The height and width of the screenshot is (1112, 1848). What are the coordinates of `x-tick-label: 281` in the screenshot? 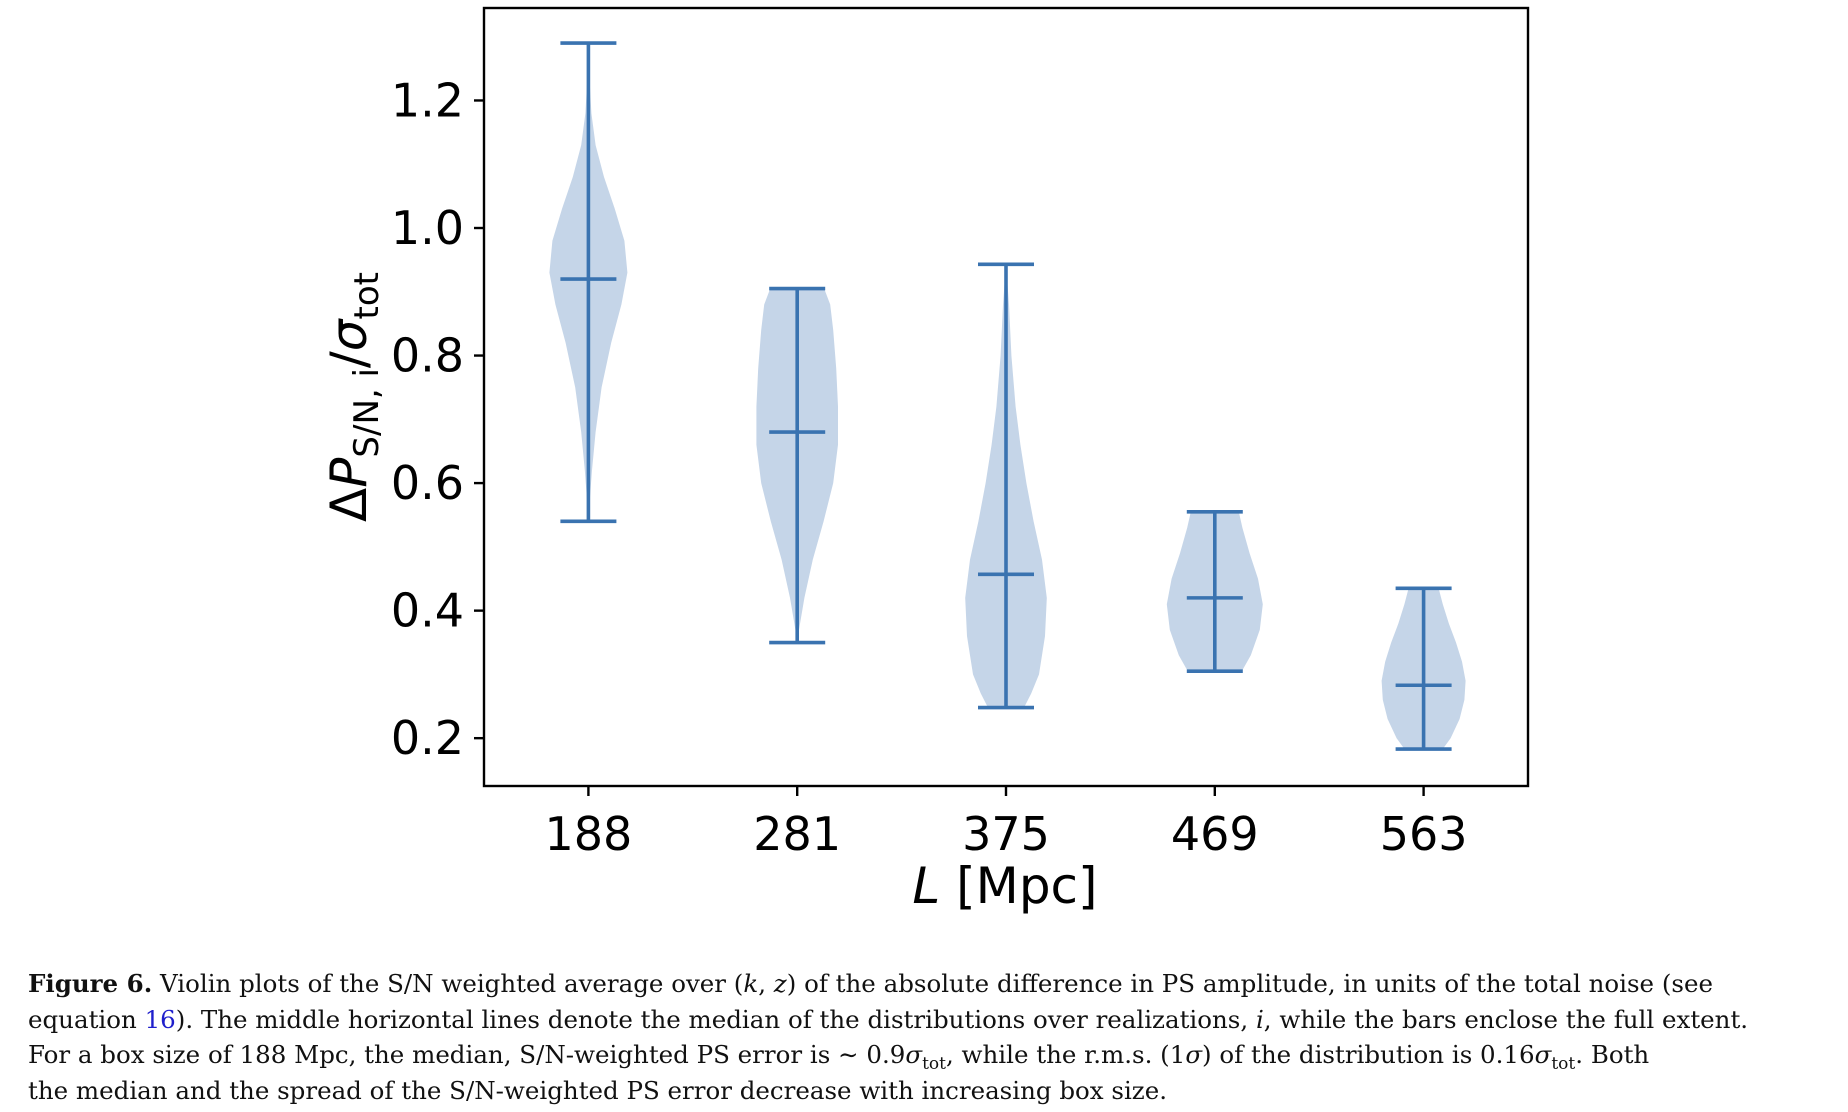 It's located at (797, 834).